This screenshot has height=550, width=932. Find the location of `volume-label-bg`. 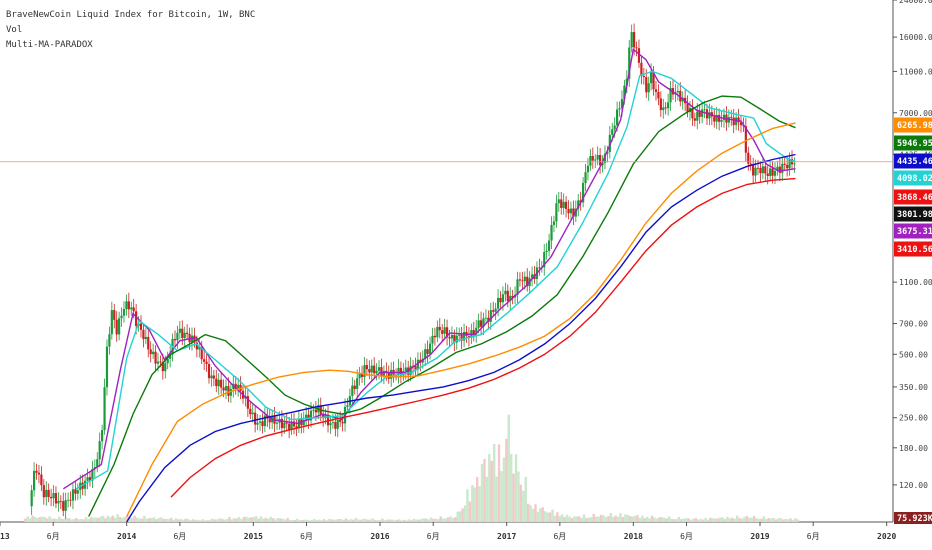

volume-label-bg is located at coordinates (913, 518).